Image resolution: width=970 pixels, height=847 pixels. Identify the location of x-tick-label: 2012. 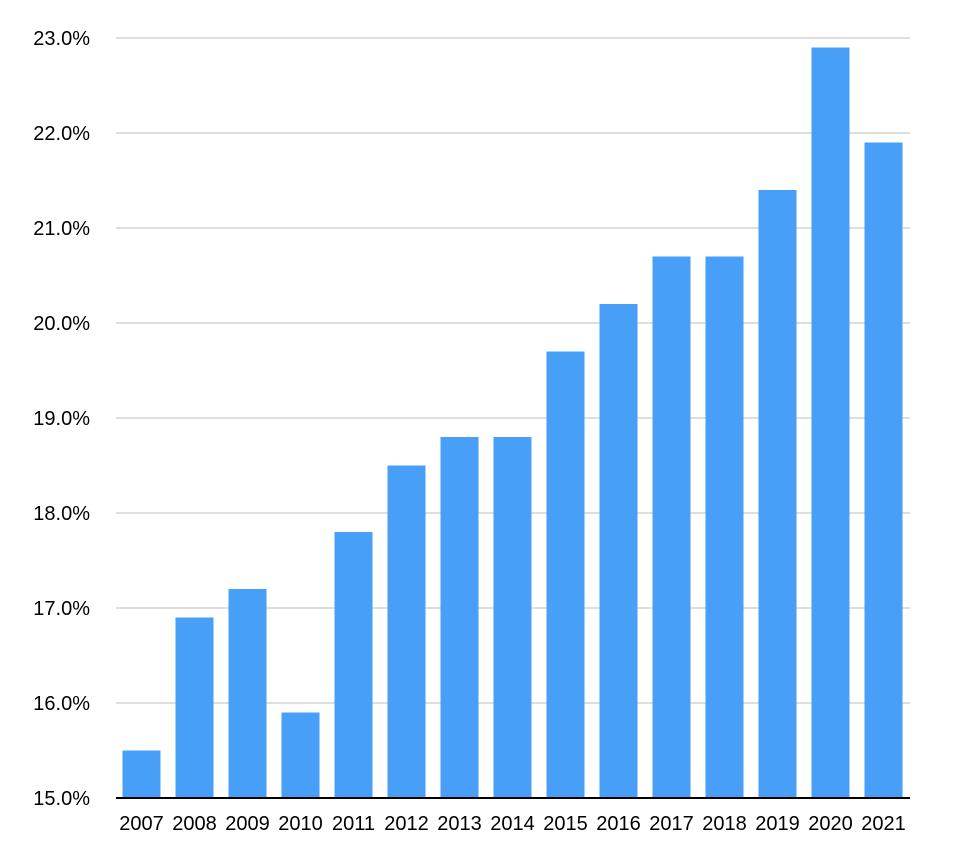
(406, 824).